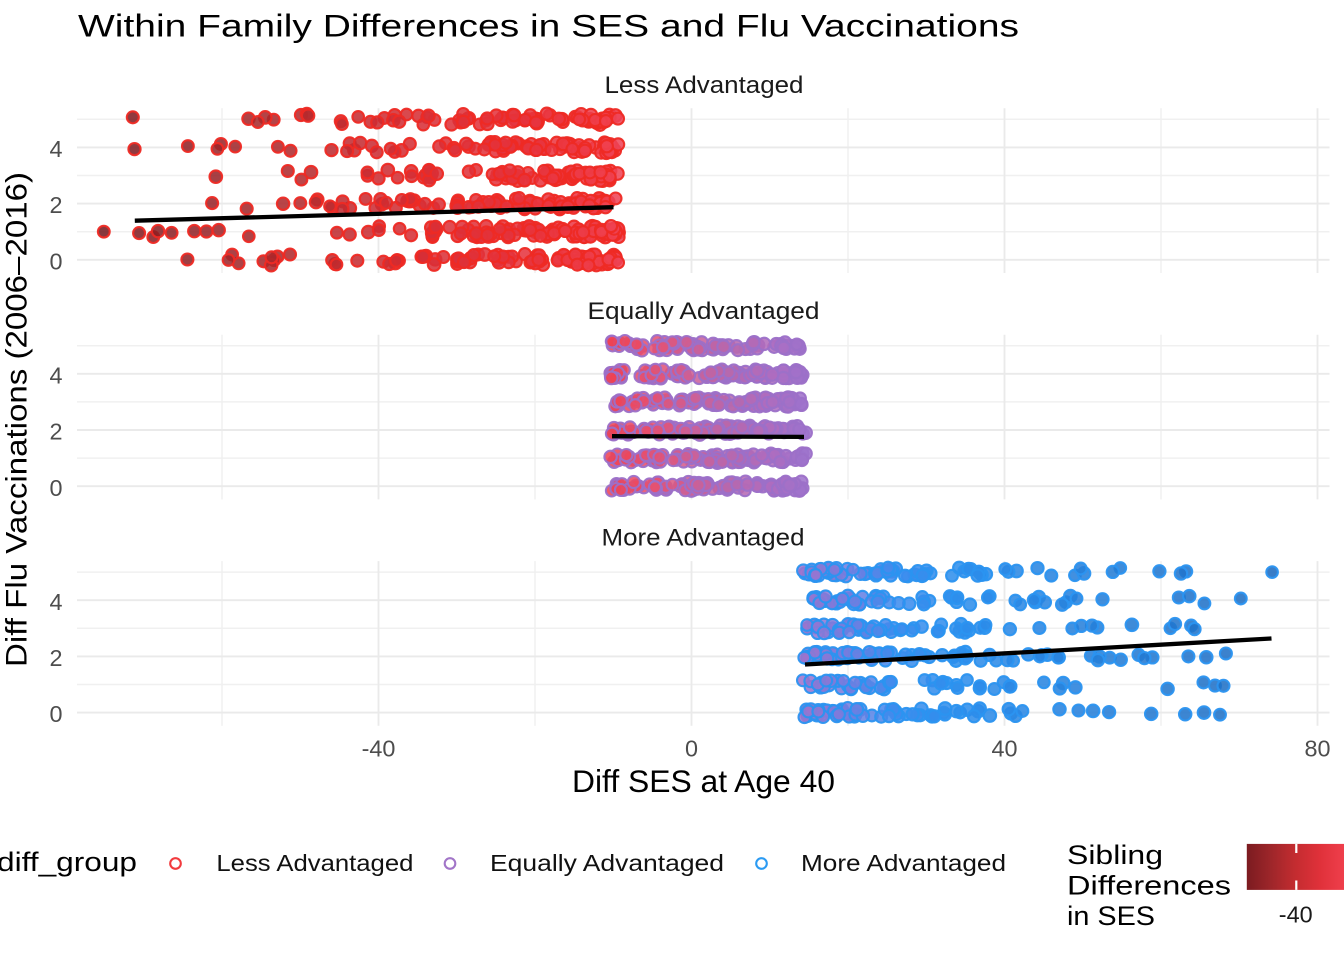 Image resolution: width=1344 pixels, height=965 pixels. Describe the element at coordinates (68, 862) in the screenshot. I see `svg-text: diff_group` at that location.